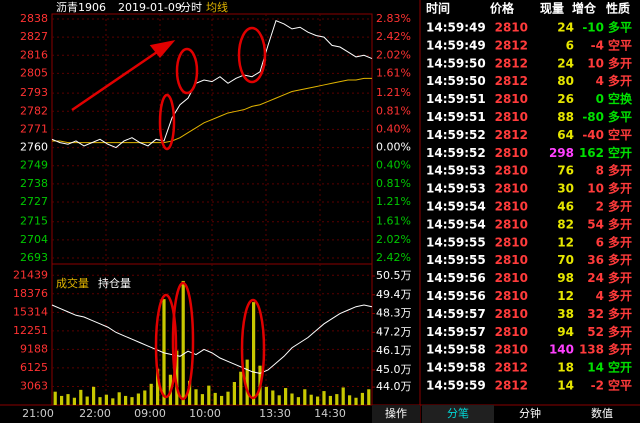 The height and width of the screenshot is (423, 640). Describe the element at coordinates (600, 242) in the screenshot. I see `trade-cell: 6` at that location.